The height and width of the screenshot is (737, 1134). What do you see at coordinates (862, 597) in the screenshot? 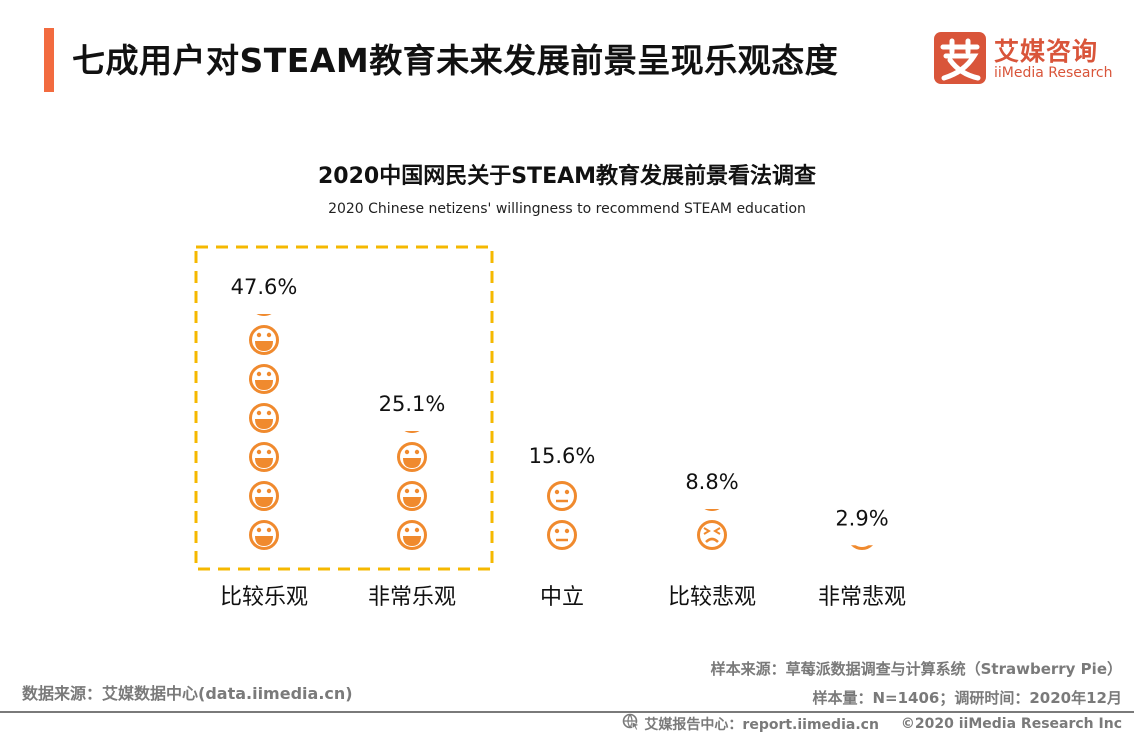
I see `category-label: 非常悲观` at bounding box center [862, 597].